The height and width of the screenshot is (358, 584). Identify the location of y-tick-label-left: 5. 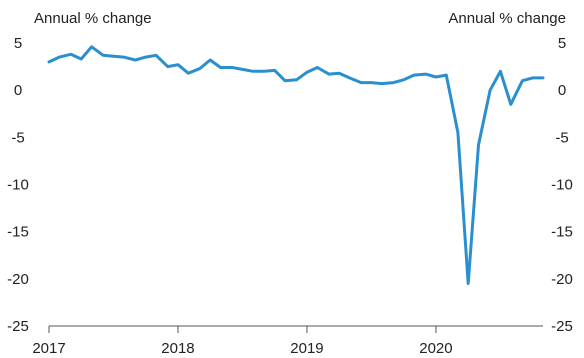
(18, 43).